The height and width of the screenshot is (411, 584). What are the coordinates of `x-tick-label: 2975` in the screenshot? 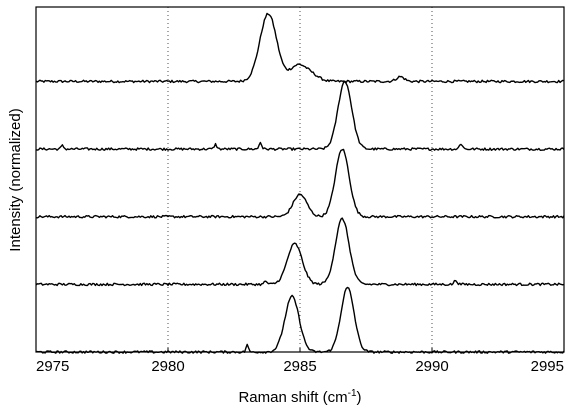 It's located at (52, 366).